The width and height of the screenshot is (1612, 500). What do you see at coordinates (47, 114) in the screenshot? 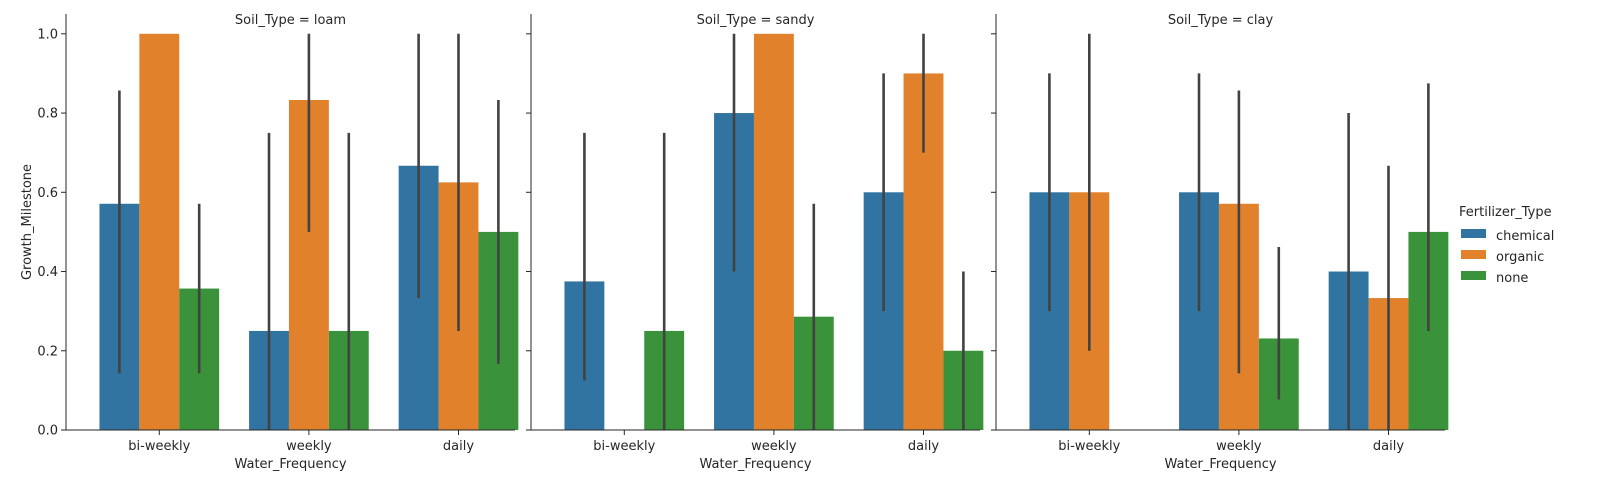
I see `y-tick-label: 0.8` at bounding box center [47, 114].